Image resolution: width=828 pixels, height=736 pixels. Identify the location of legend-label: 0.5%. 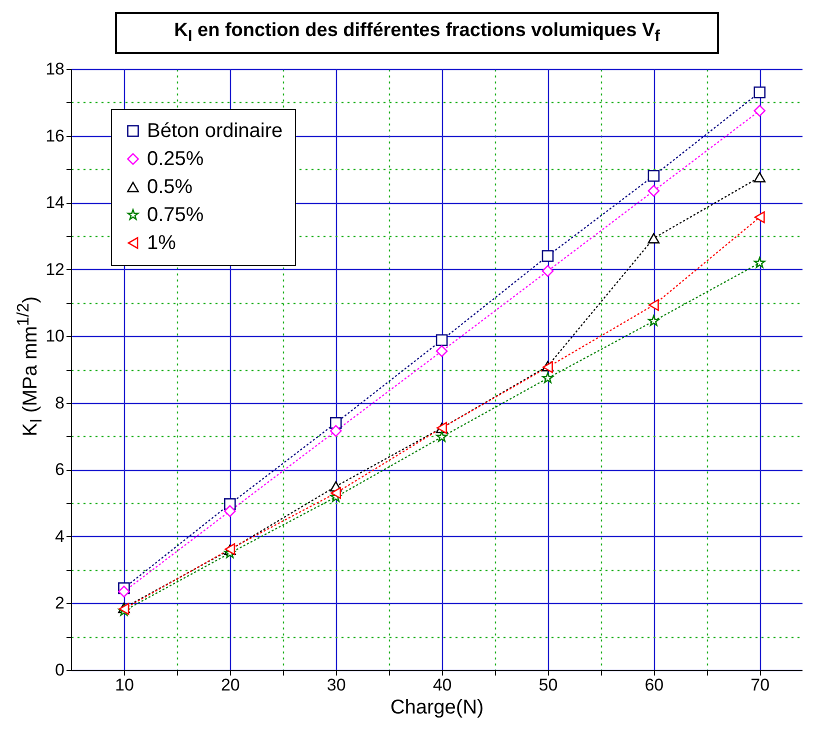
(170, 187).